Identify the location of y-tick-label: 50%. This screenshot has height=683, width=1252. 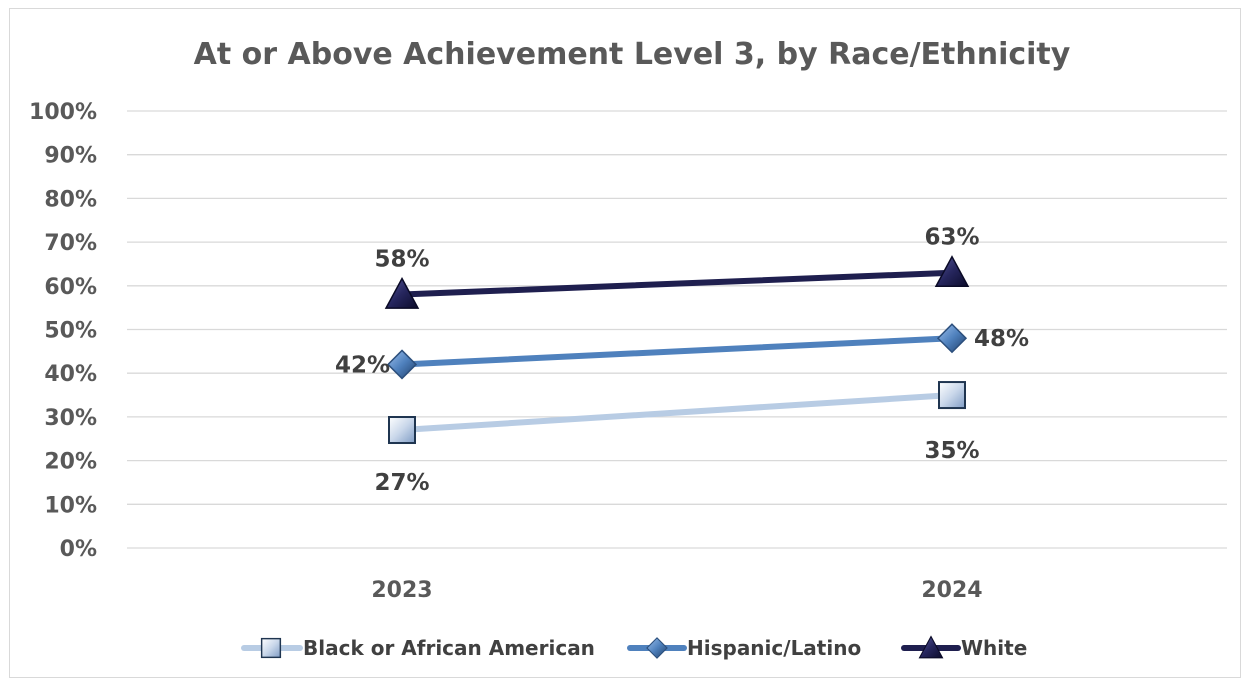
(70, 331).